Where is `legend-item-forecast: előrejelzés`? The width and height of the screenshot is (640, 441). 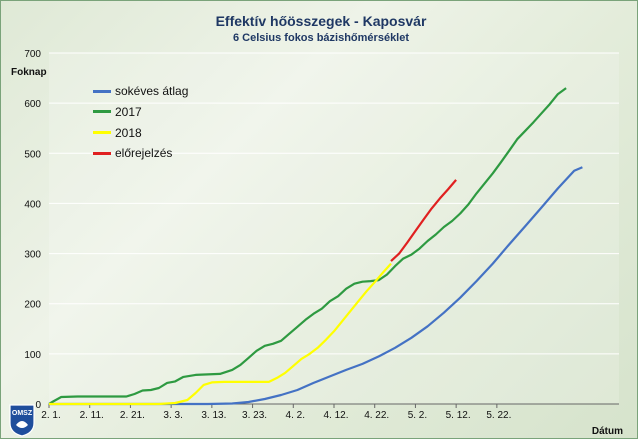 legend-item-forecast: előrejelzés is located at coordinates (140, 153).